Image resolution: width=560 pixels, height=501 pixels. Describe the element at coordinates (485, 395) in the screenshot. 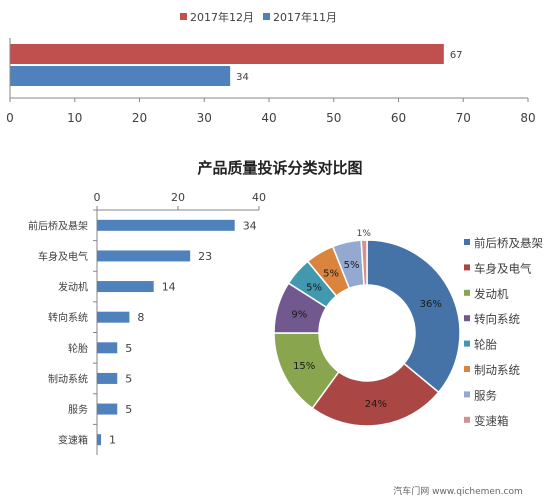

I see `legend-label: 服务` at that location.